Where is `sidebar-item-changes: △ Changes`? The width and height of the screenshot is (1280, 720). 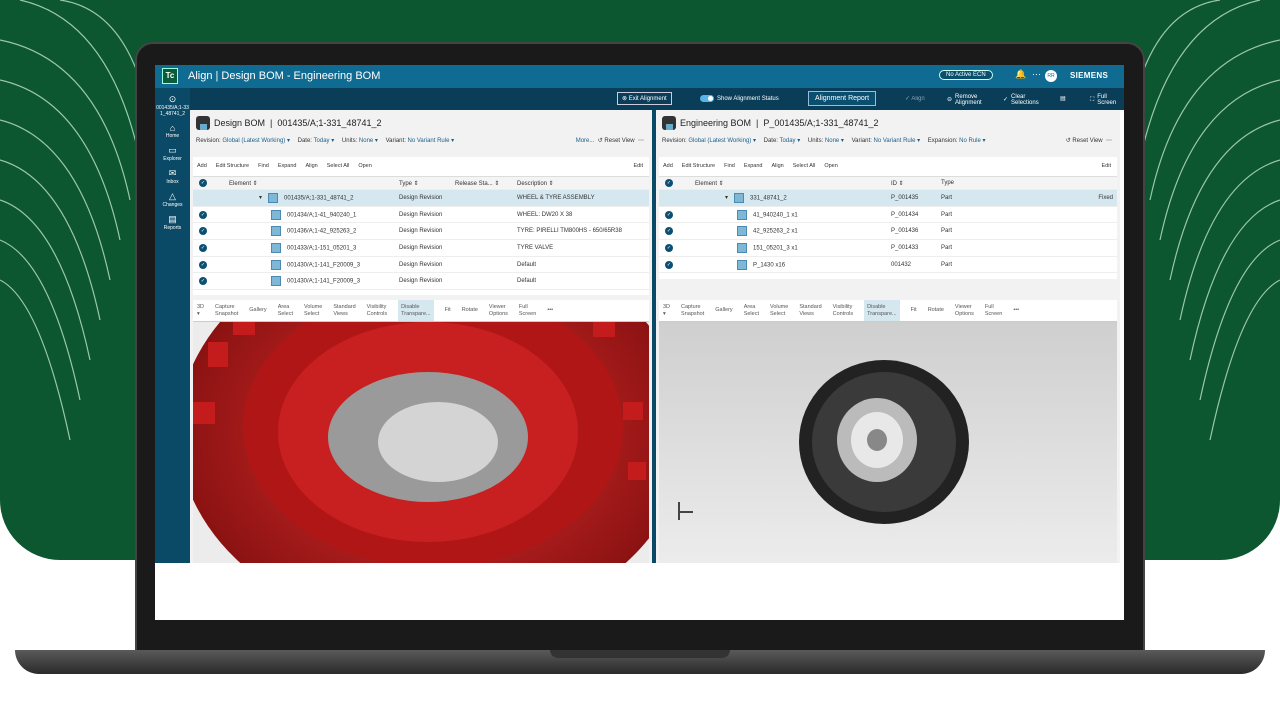 sidebar-item-changes: △ Changes is located at coordinates (172, 199).